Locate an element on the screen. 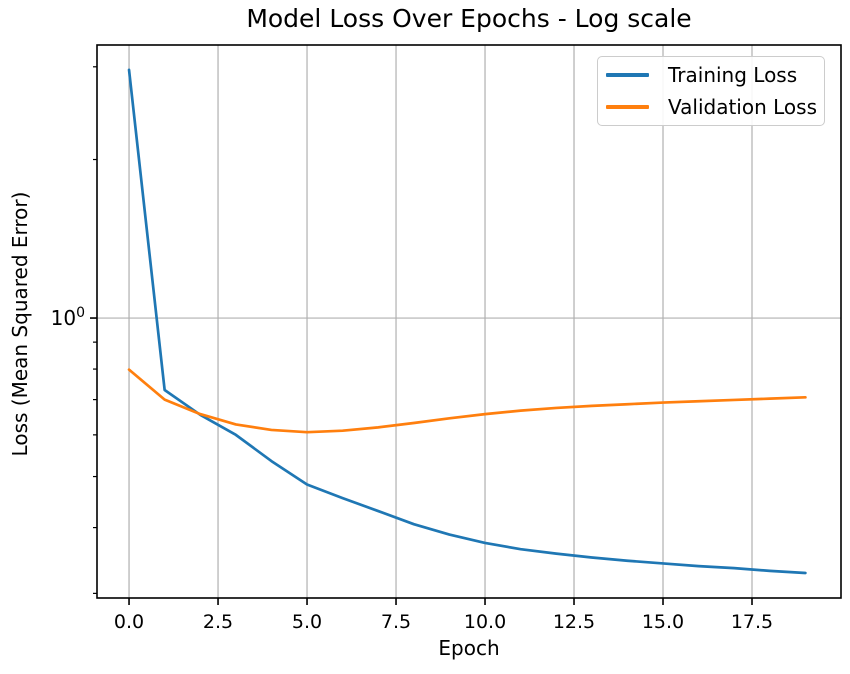  y-tick-label: 100 is located at coordinates (68, 317).